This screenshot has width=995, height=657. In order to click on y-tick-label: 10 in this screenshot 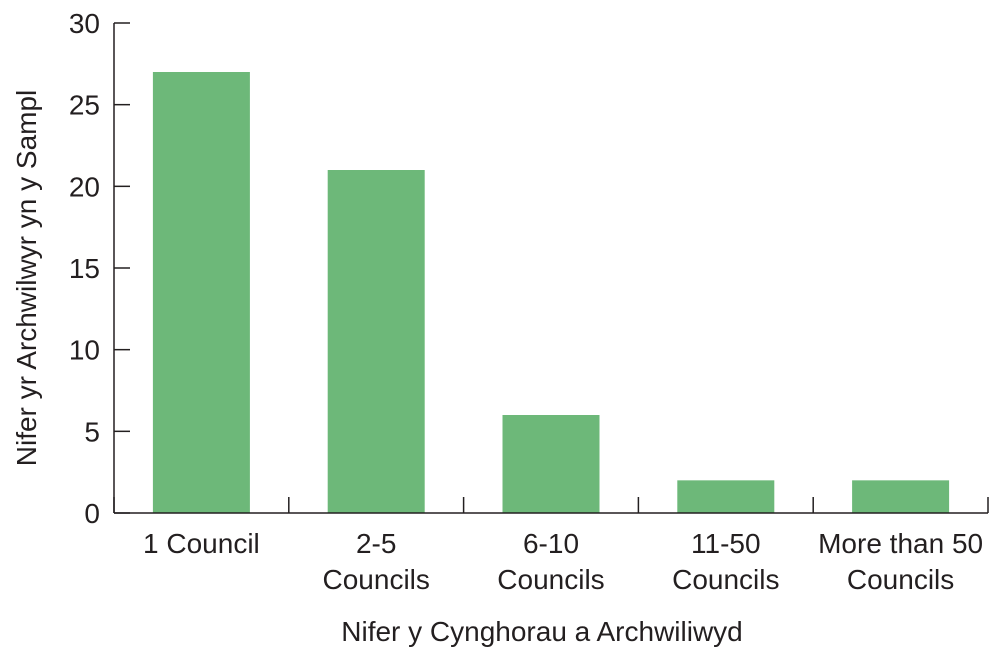, I will do `click(84, 350)`.